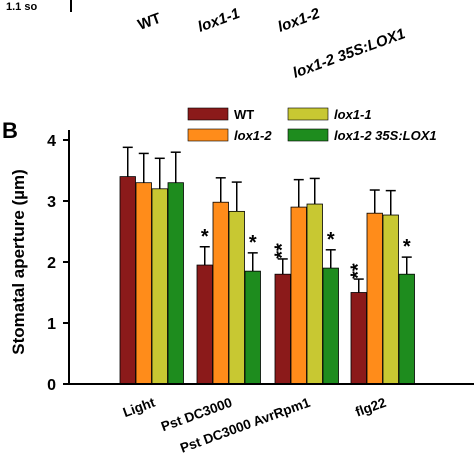 The height and width of the screenshot is (474, 474). What do you see at coordinates (18, 262) in the screenshot?
I see `y-axis-label: Stomatal aperture (µm)` at bounding box center [18, 262].